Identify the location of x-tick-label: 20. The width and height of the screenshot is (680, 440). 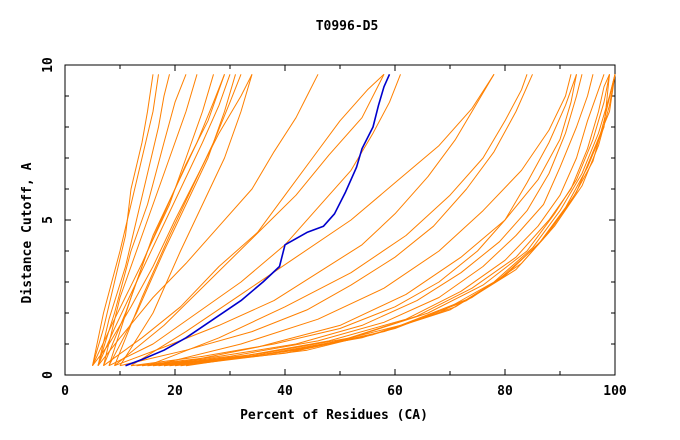
(175, 391).